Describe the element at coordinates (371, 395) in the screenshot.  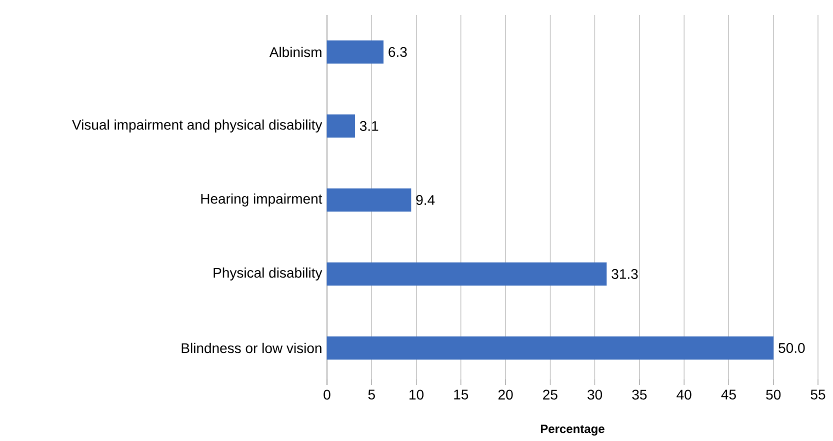
I see `x-tick-label: 5` at that location.